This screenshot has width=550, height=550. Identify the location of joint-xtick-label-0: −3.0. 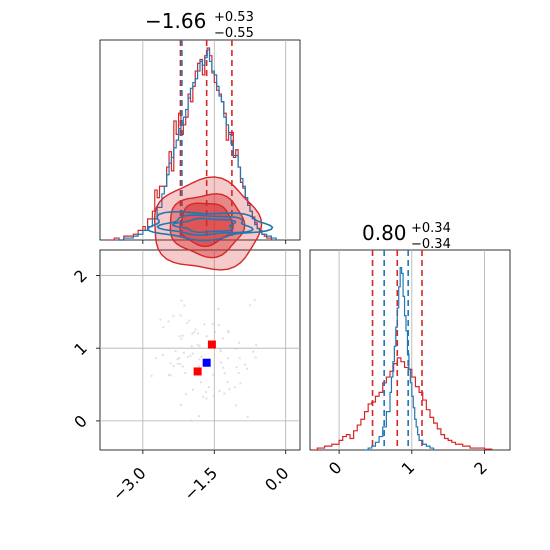
(129, 483).